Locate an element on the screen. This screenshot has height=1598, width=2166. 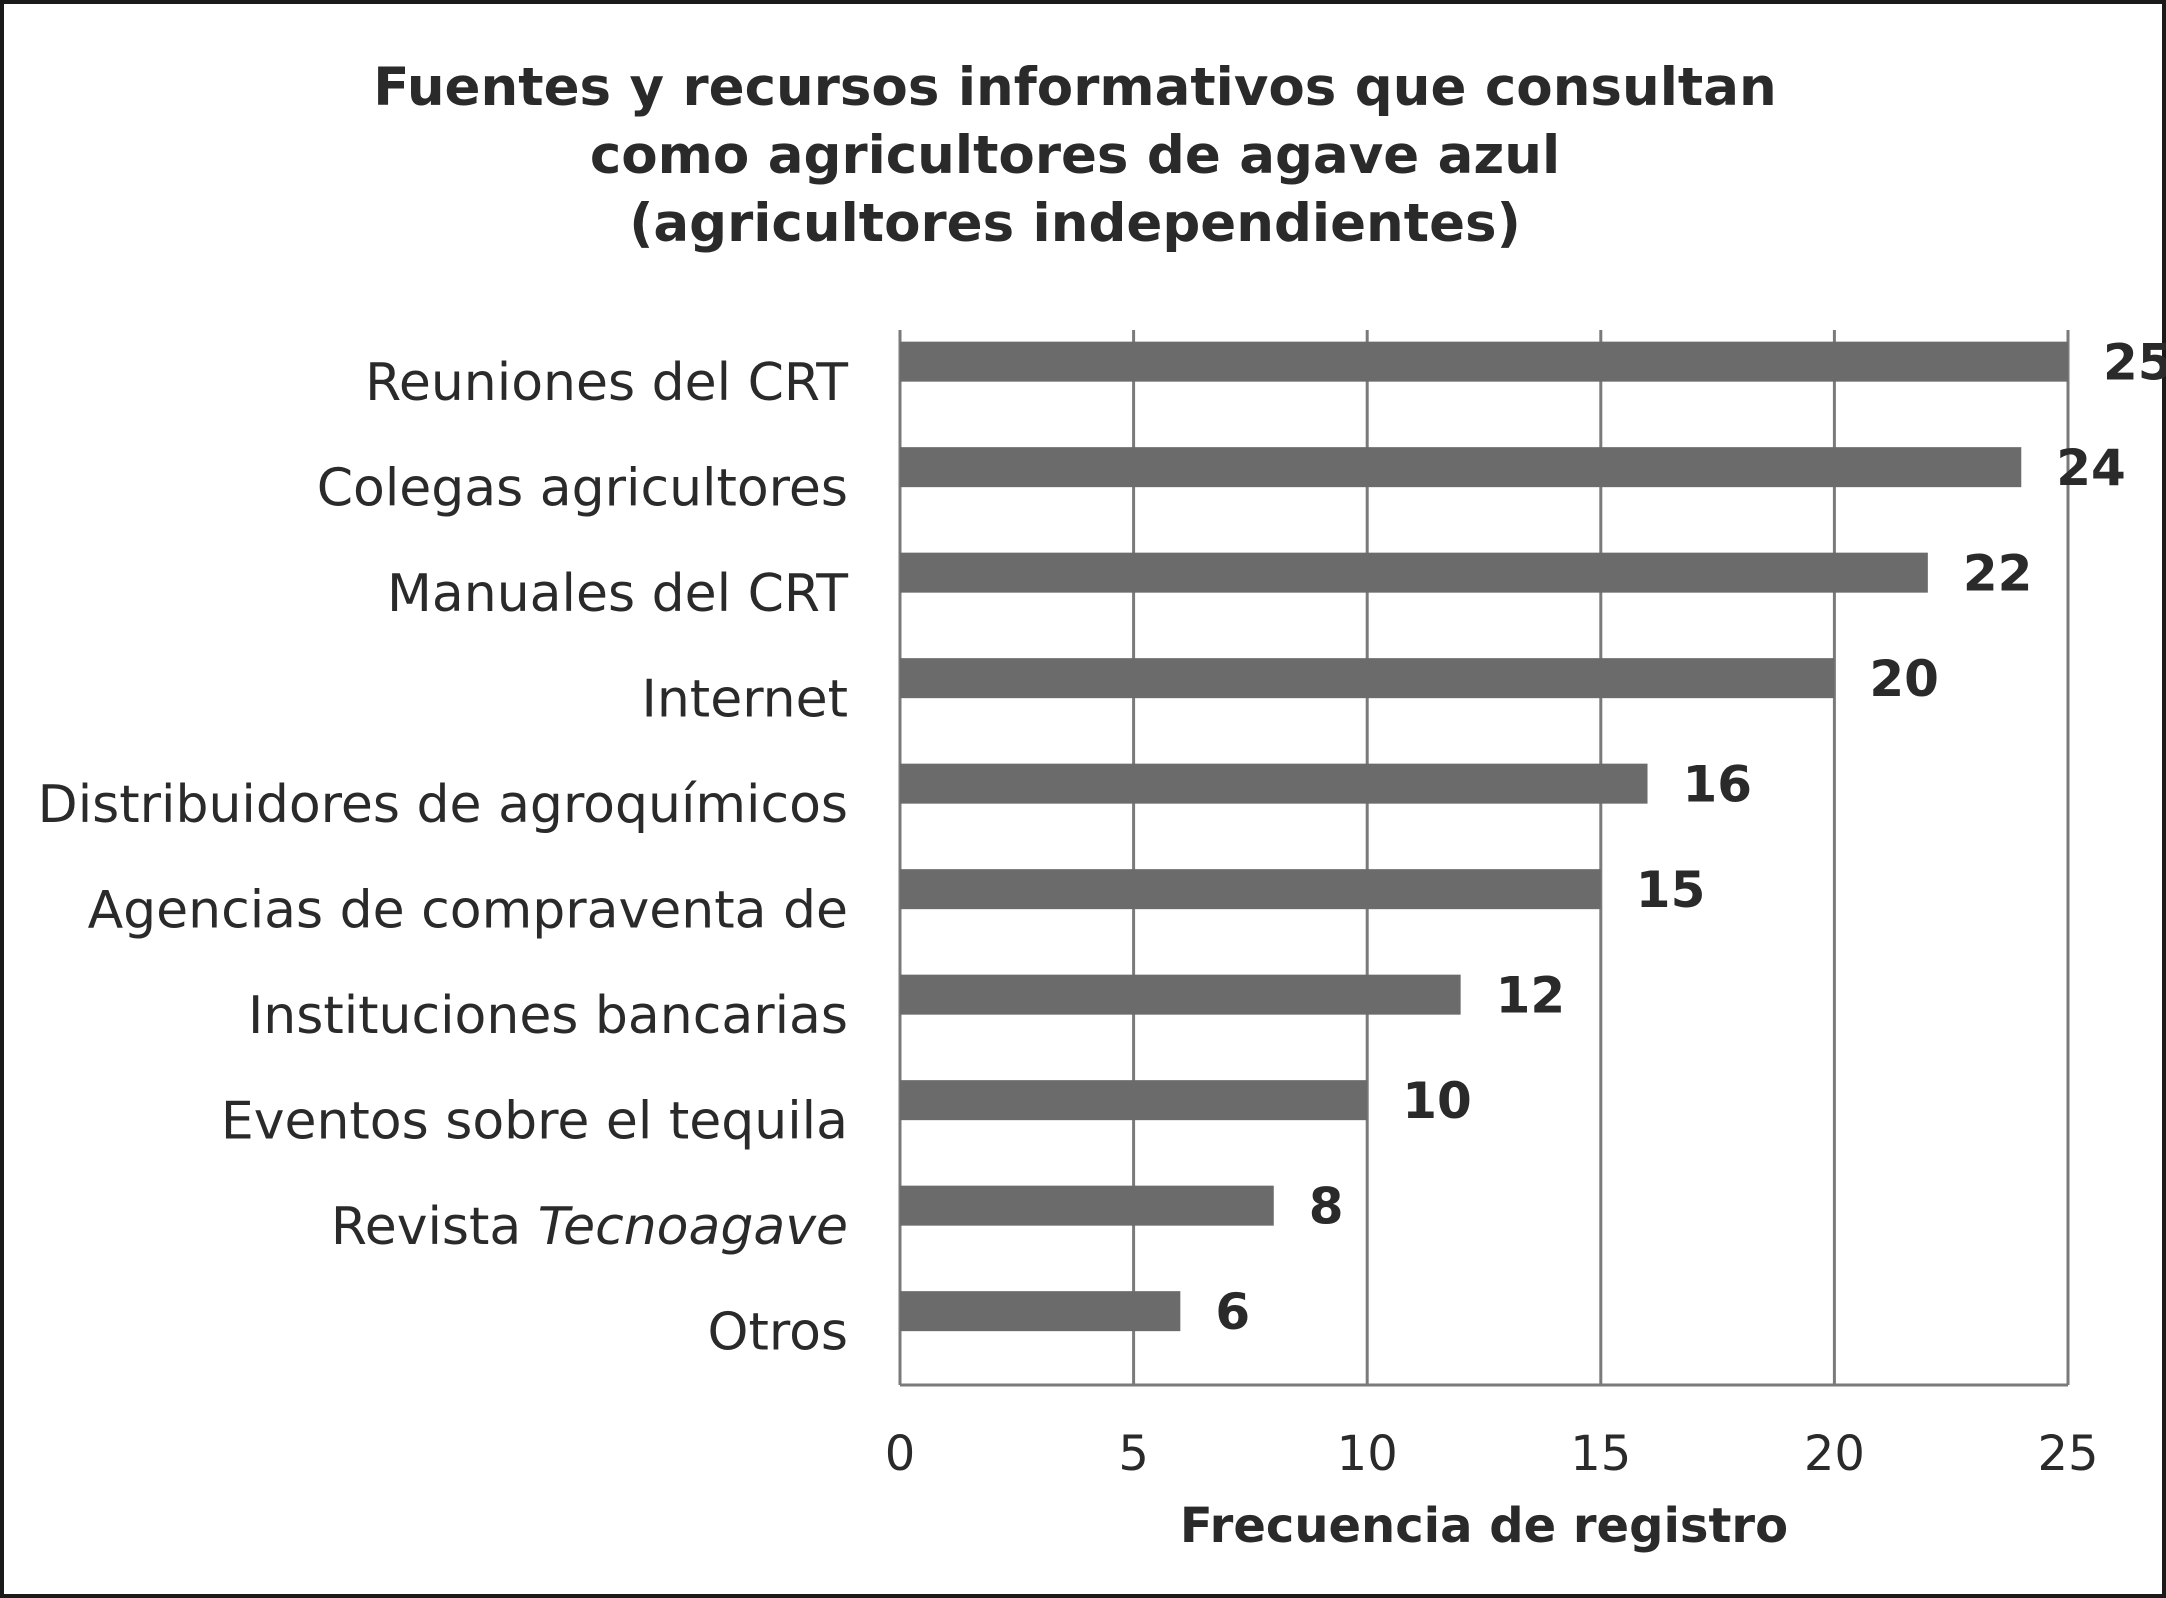
value-label: 22 is located at coordinates (1998, 574).